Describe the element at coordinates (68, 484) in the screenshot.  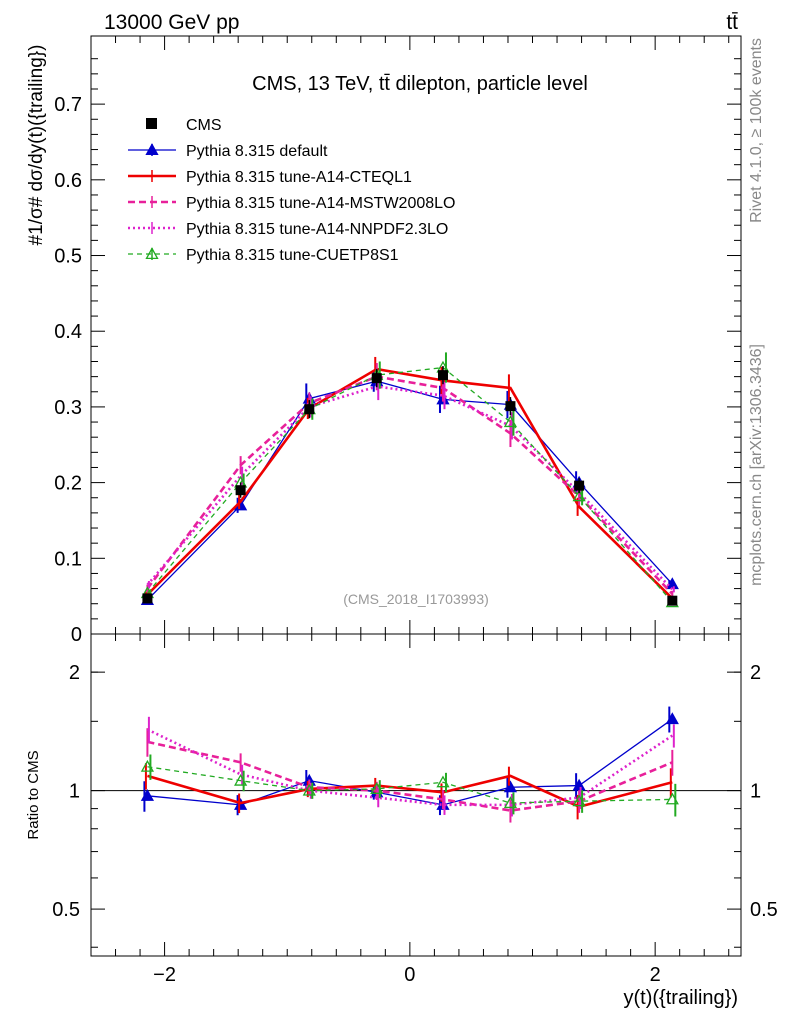
I see `y-tick-label: 0.2` at that location.